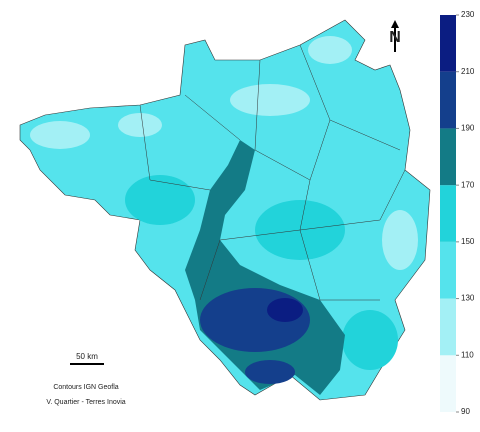  What do you see at coordinates (87, 356) in the screenshot?
I see `scale-label: 50 km` at bounding box center [87, 356].